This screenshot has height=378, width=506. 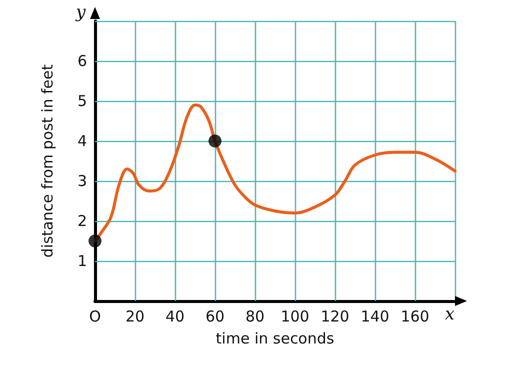 I want to click on x-tick-label: 100, so click(x=295, y=317).